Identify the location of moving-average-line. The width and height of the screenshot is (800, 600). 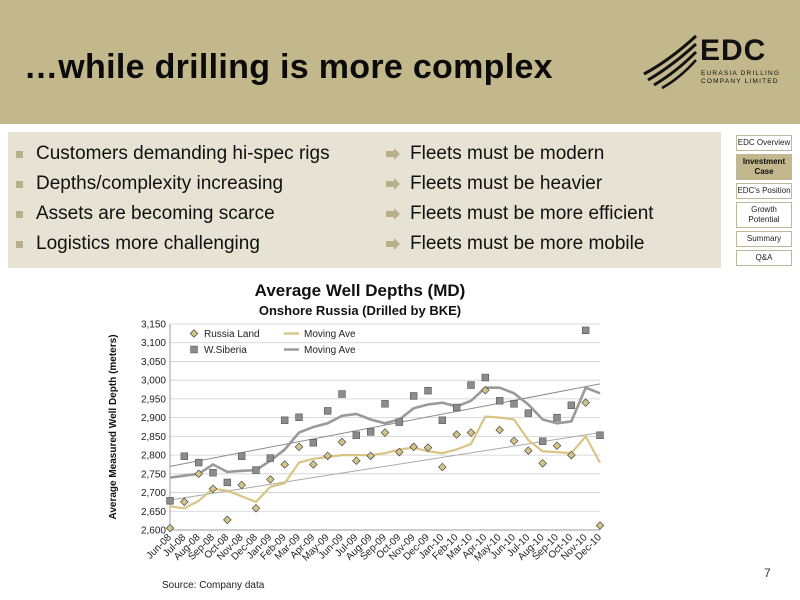
(385, 432).